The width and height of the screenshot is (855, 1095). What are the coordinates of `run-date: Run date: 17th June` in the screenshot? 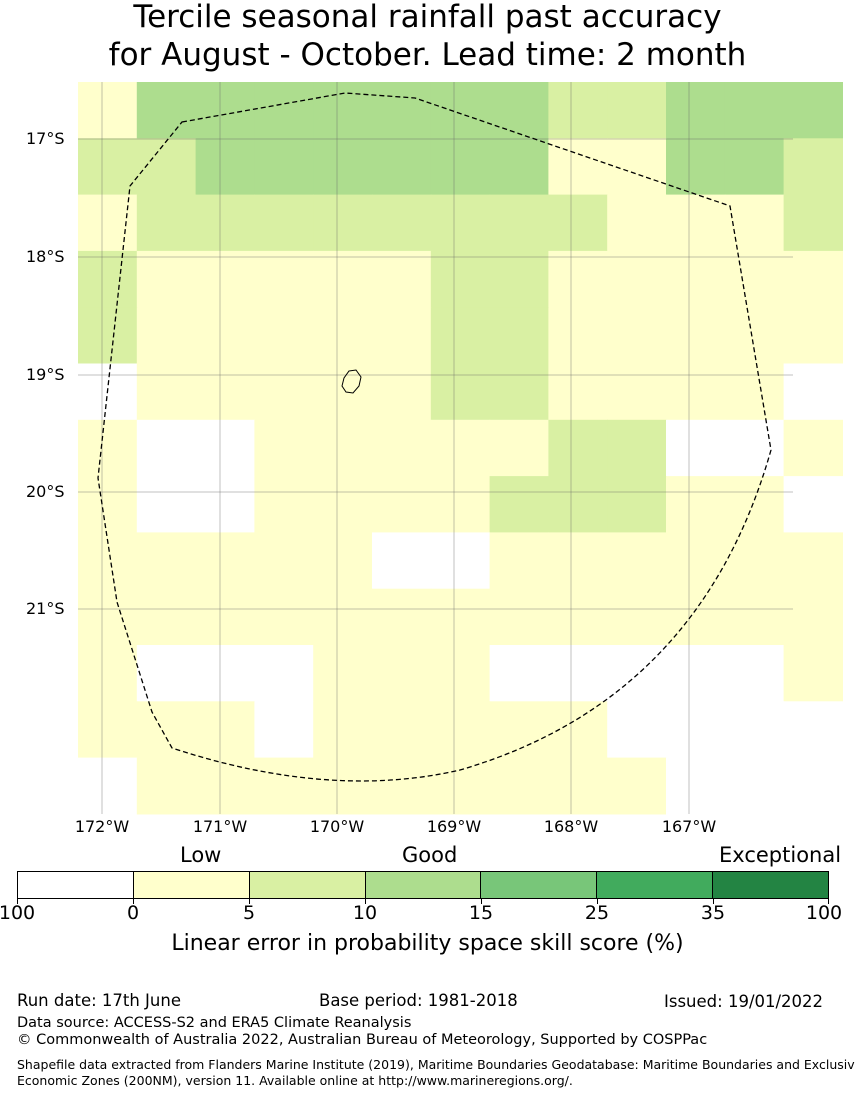 It's located at (99, 1000).